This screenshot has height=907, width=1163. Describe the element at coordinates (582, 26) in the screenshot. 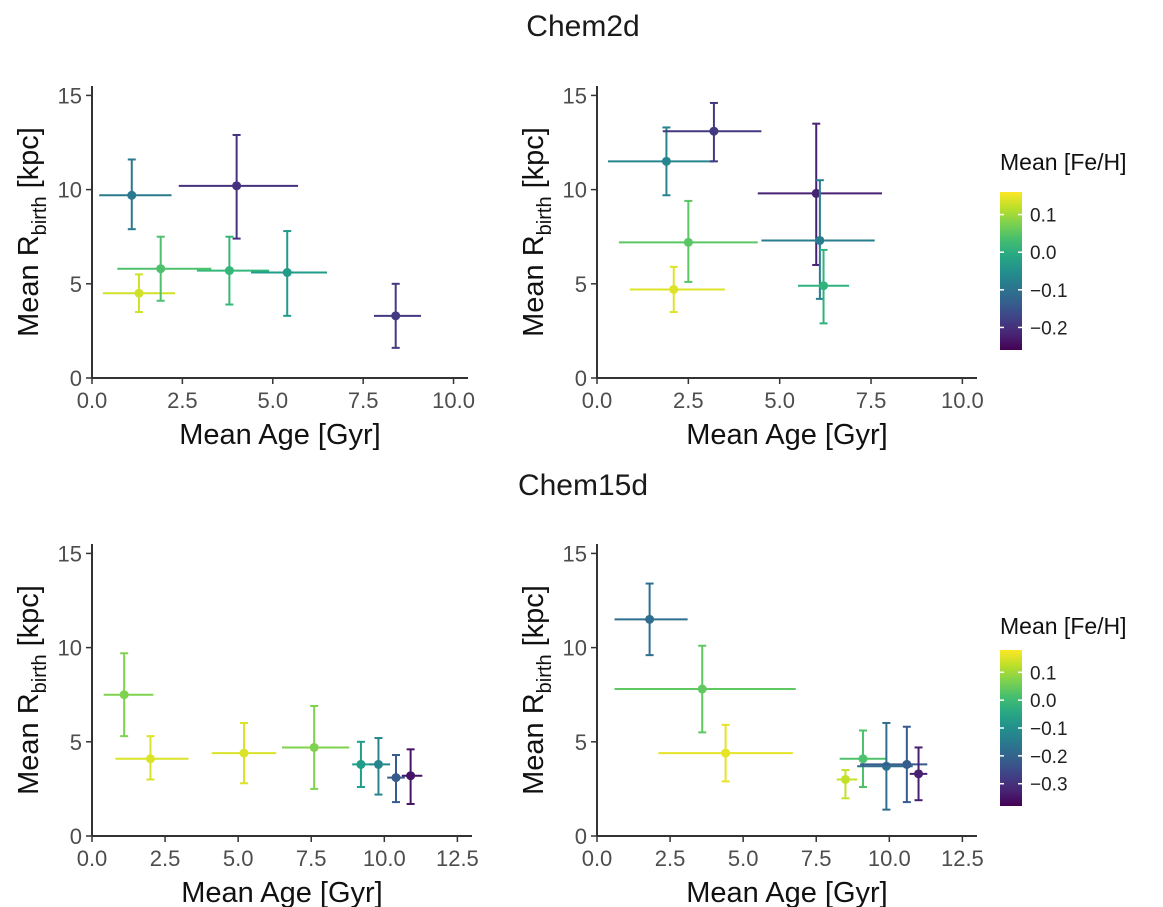

I see `section-title-chem2d: Chem2d` at that location.